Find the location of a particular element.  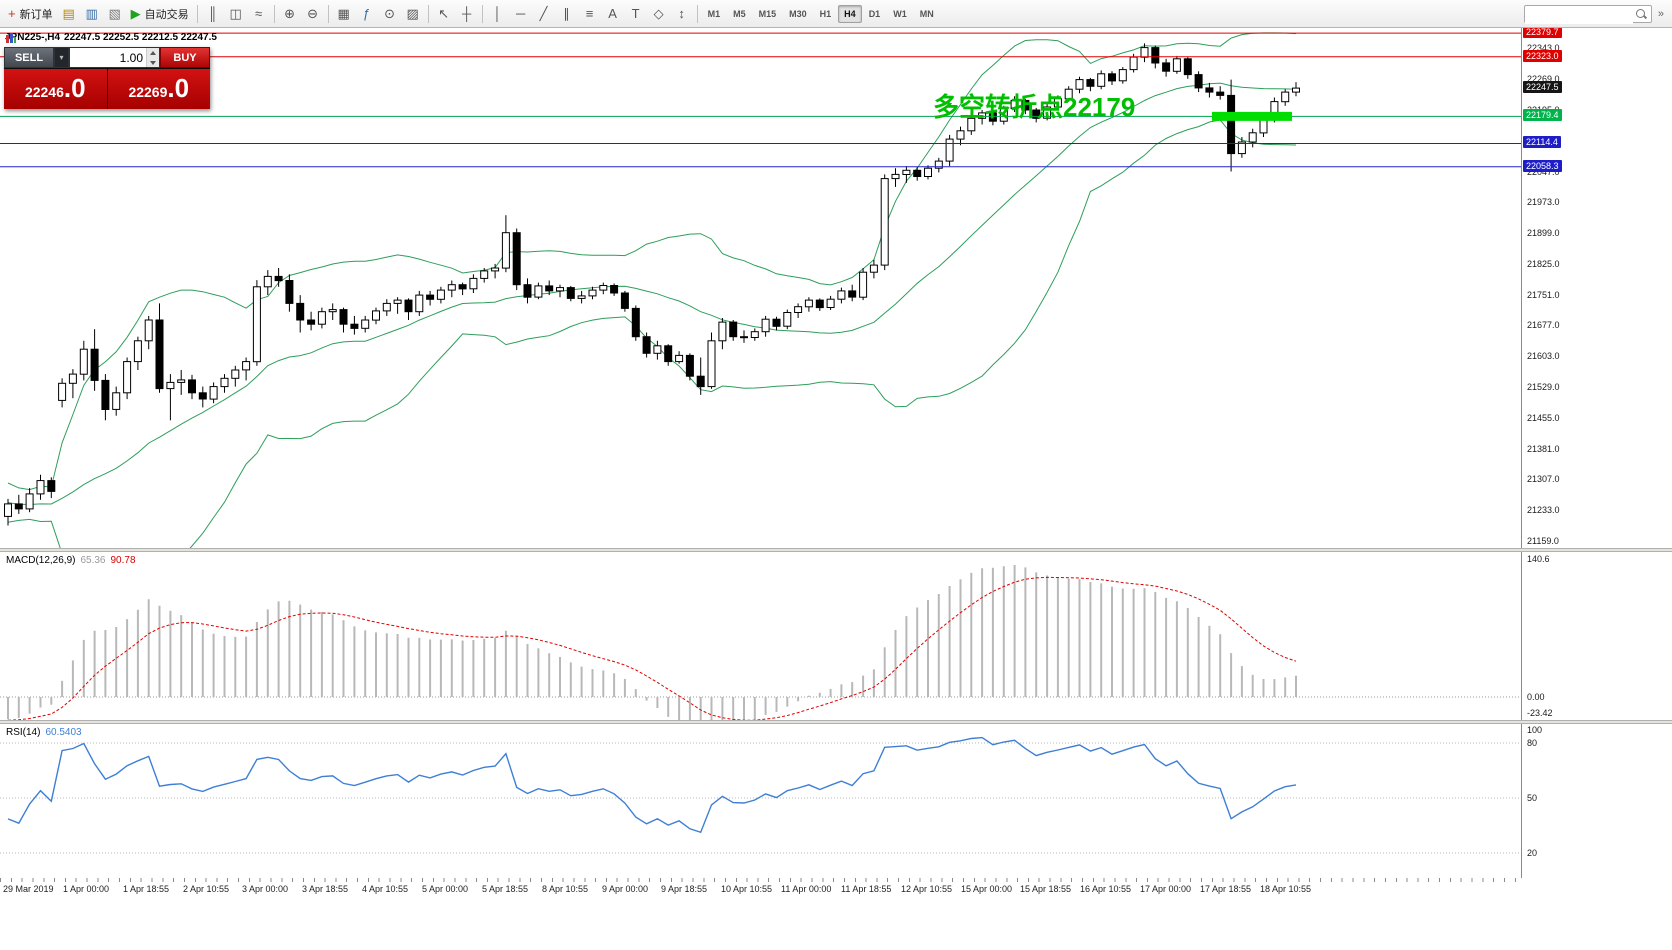

lot-spinner is located at coordinates (152, 57).